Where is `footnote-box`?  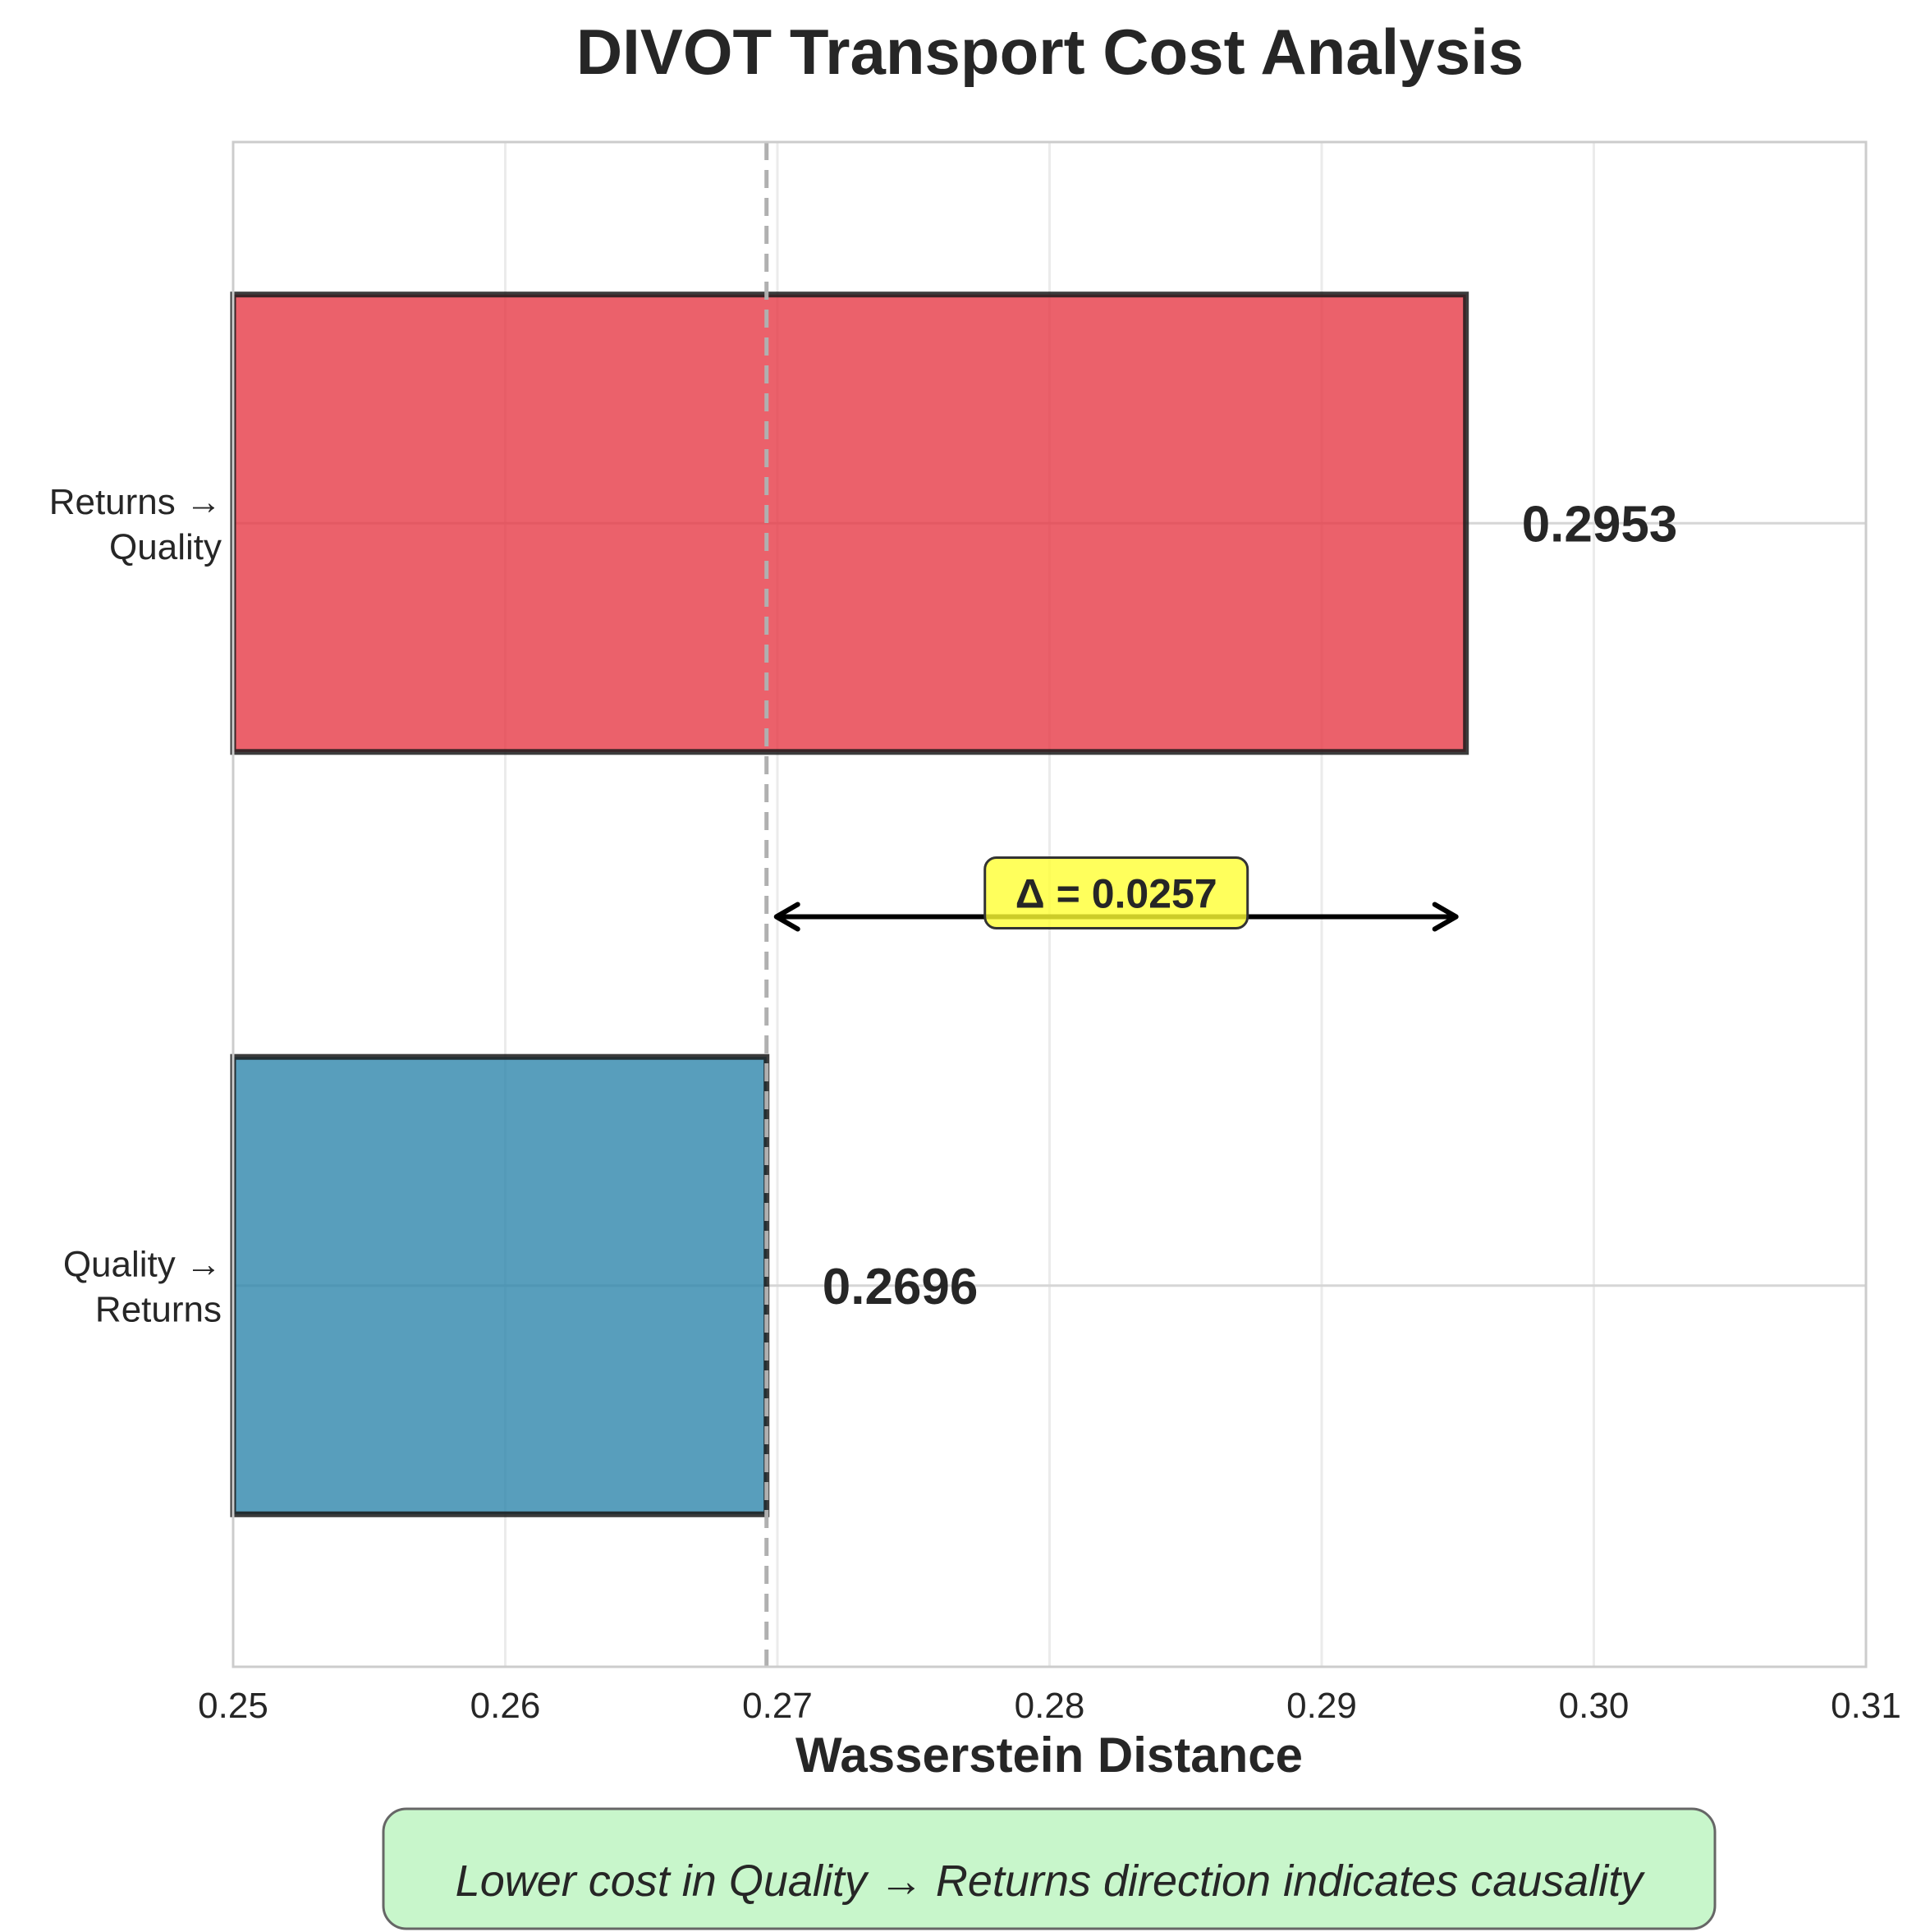
footnote-box is located at coordinates (1049, 1868).